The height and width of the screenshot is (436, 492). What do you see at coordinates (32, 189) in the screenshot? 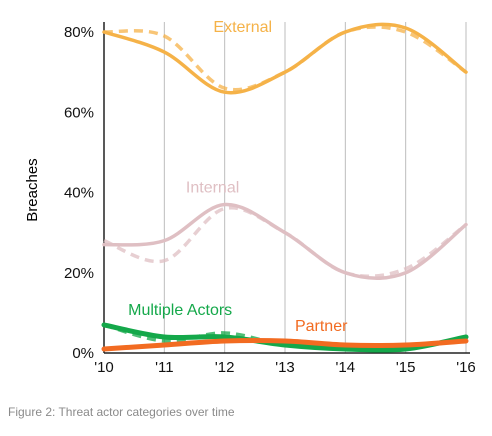
I see `y-axis-label: Breaches` at bounding box center [32, 189].